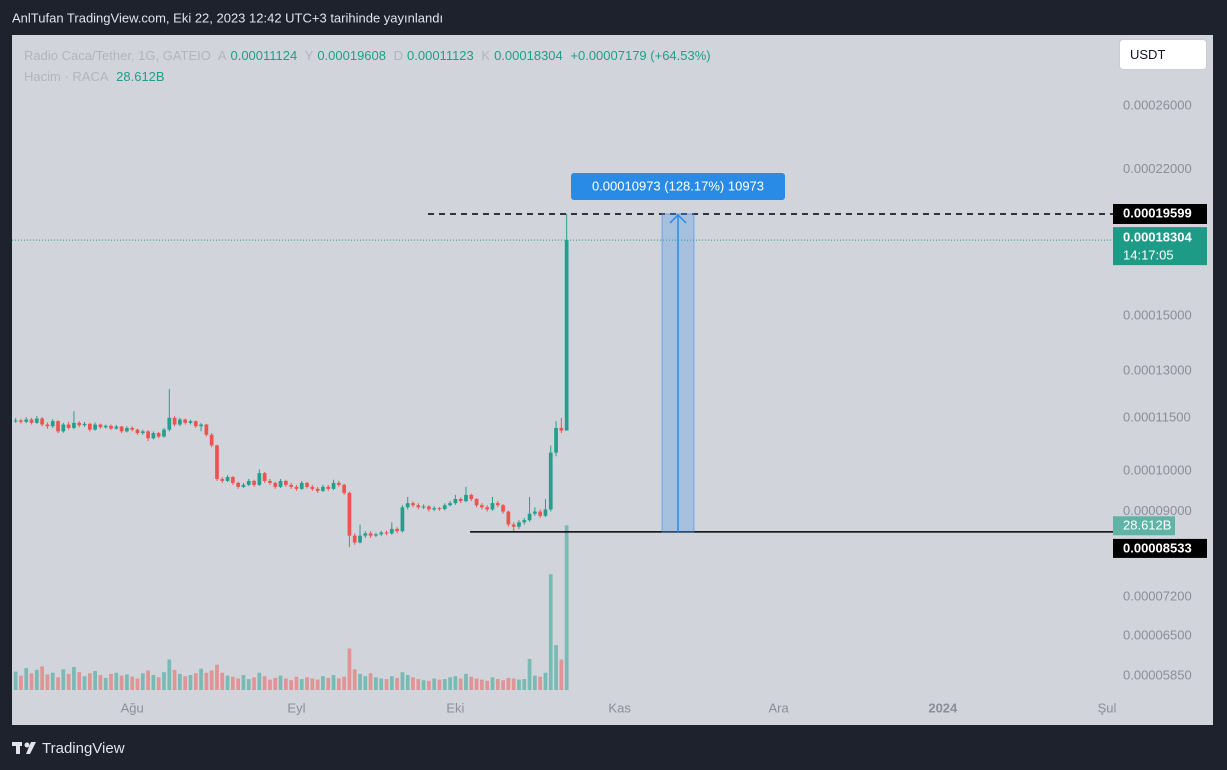  What do you see at coordinates (678, 218) in the screenshot?
I see `measure-arrowhead` at bounding box center [678, 218].